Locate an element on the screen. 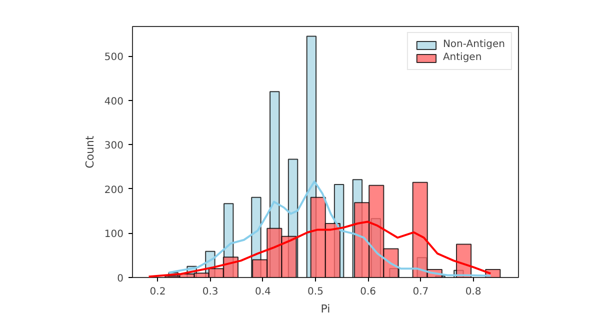  y-tick-label: 0 is located at coordinates (120, 279).